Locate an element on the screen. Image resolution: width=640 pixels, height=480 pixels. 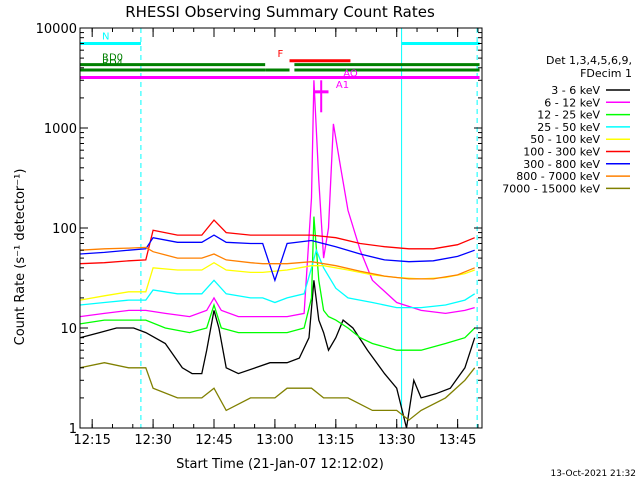
state-bar-label: F is located at coordinates (281, 54).